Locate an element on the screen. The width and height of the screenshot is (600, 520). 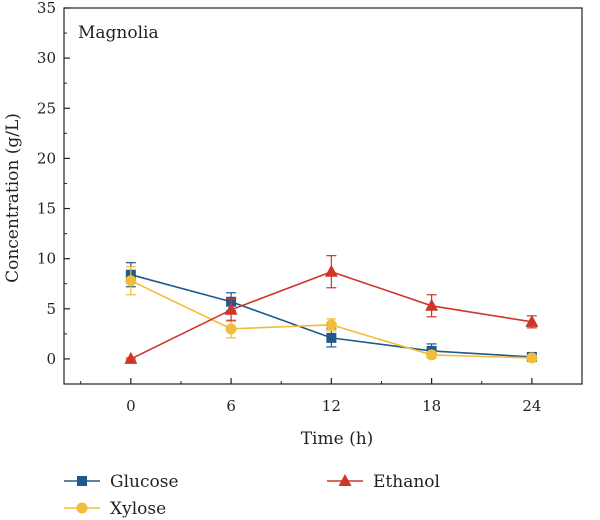
y-tick-label: 0 is located at coordinates (51, 359).